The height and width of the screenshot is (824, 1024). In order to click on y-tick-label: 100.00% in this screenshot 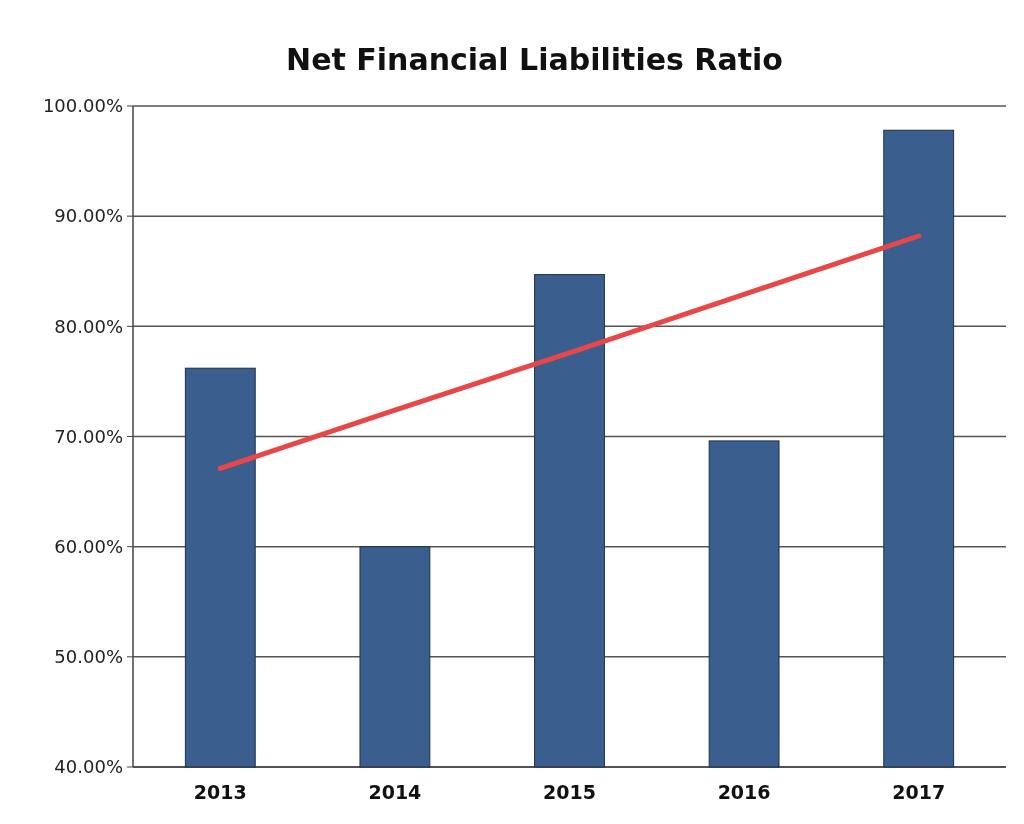, I will do `click(82, 106)`.